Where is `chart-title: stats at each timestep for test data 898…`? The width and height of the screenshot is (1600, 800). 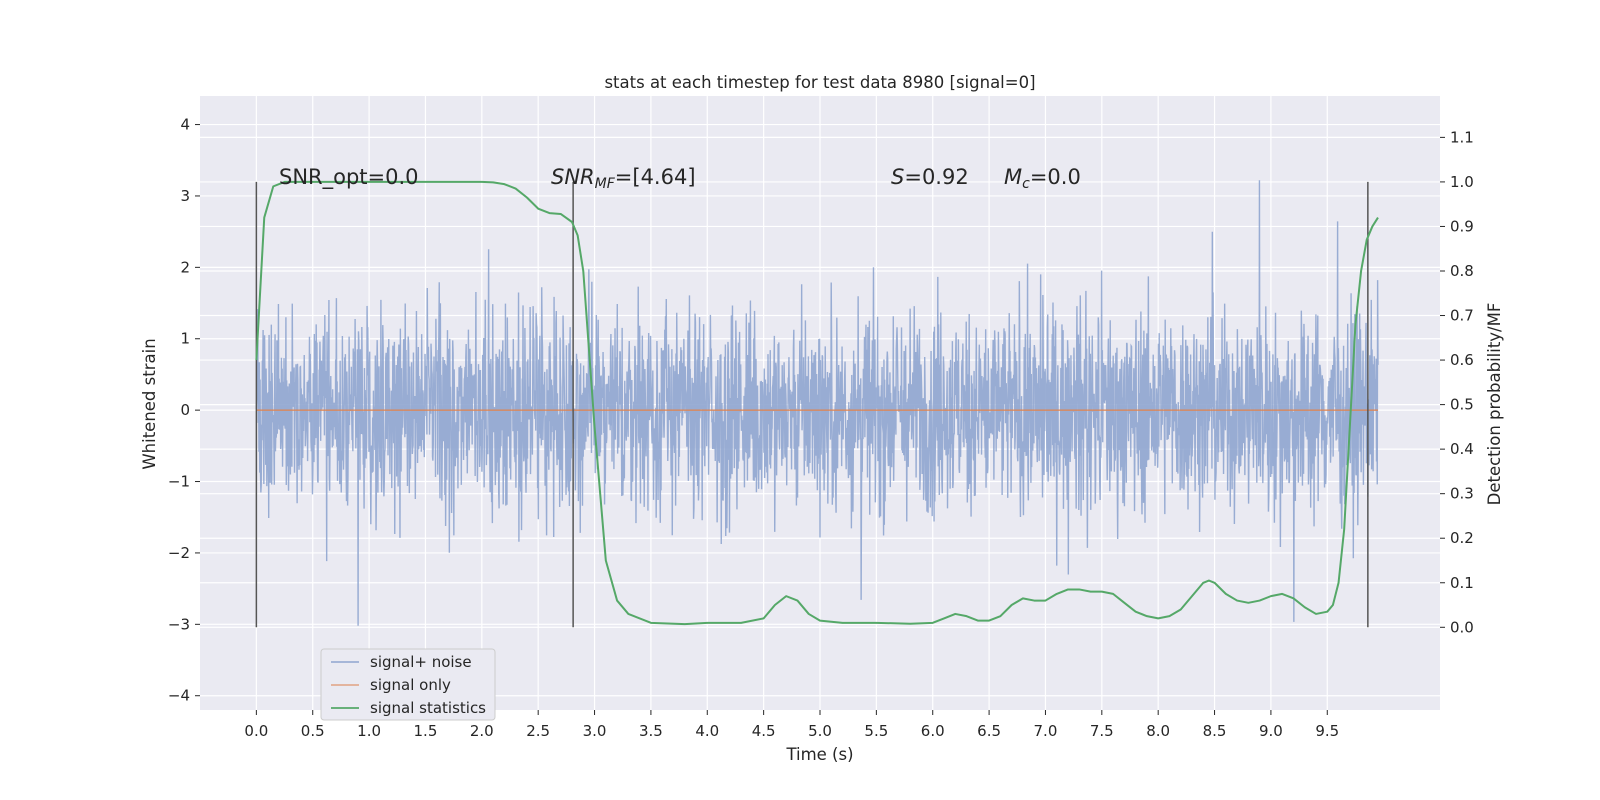
chart-title: stats at each timestep for test data 898… is located at coordinates (819, 82).